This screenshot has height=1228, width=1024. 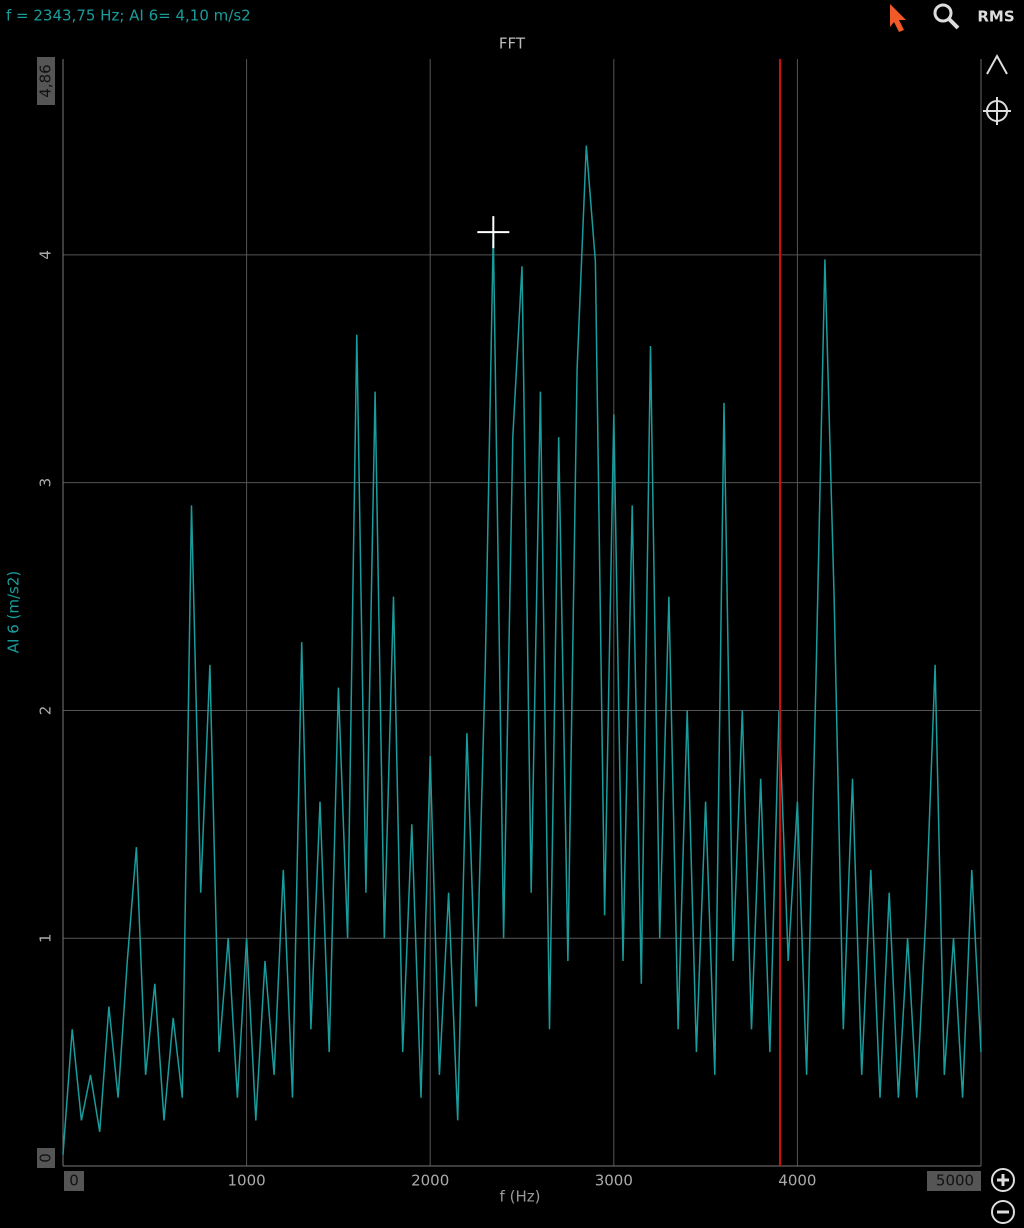 What do you see at coordinates (46, 483) in the screenshot?
I see `y-tick-label: 3` at bounding box center [46, 483].